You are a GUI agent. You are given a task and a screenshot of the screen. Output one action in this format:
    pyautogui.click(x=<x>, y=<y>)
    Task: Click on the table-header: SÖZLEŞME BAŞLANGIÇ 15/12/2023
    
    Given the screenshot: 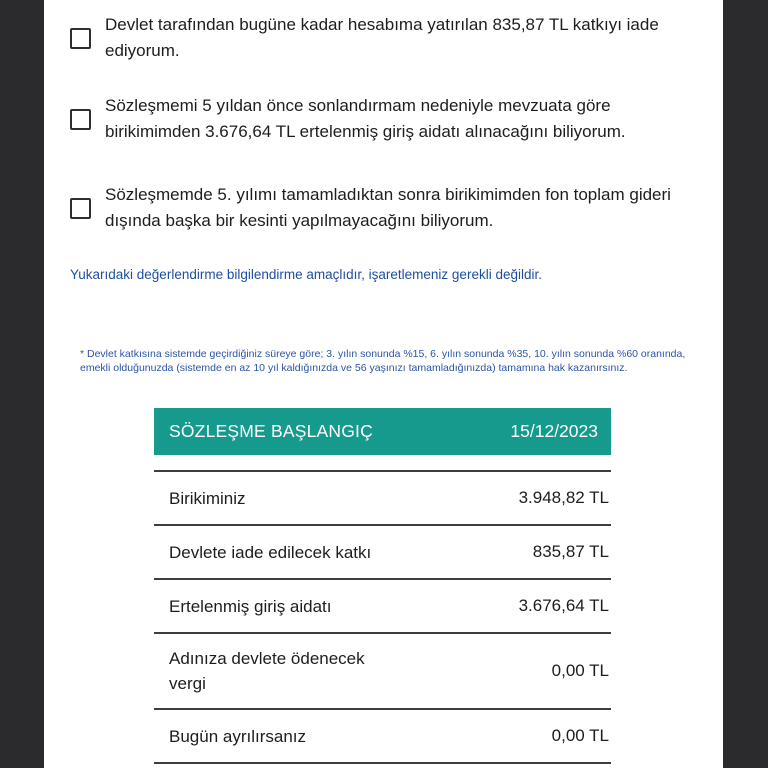 What is the action you would take?
    pyautogui.click(x=382, y=431)
    